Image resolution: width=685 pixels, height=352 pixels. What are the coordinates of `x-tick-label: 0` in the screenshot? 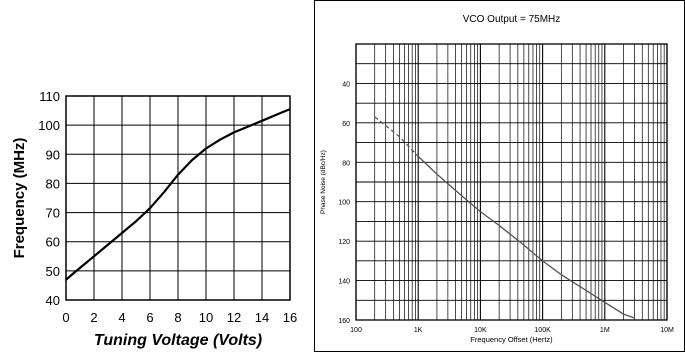 It's located at (65, 317).